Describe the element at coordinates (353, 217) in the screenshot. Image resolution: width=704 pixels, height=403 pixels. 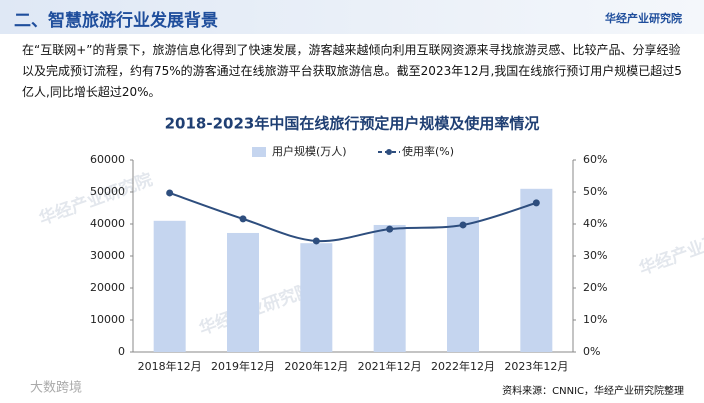
I see `line` at that location.